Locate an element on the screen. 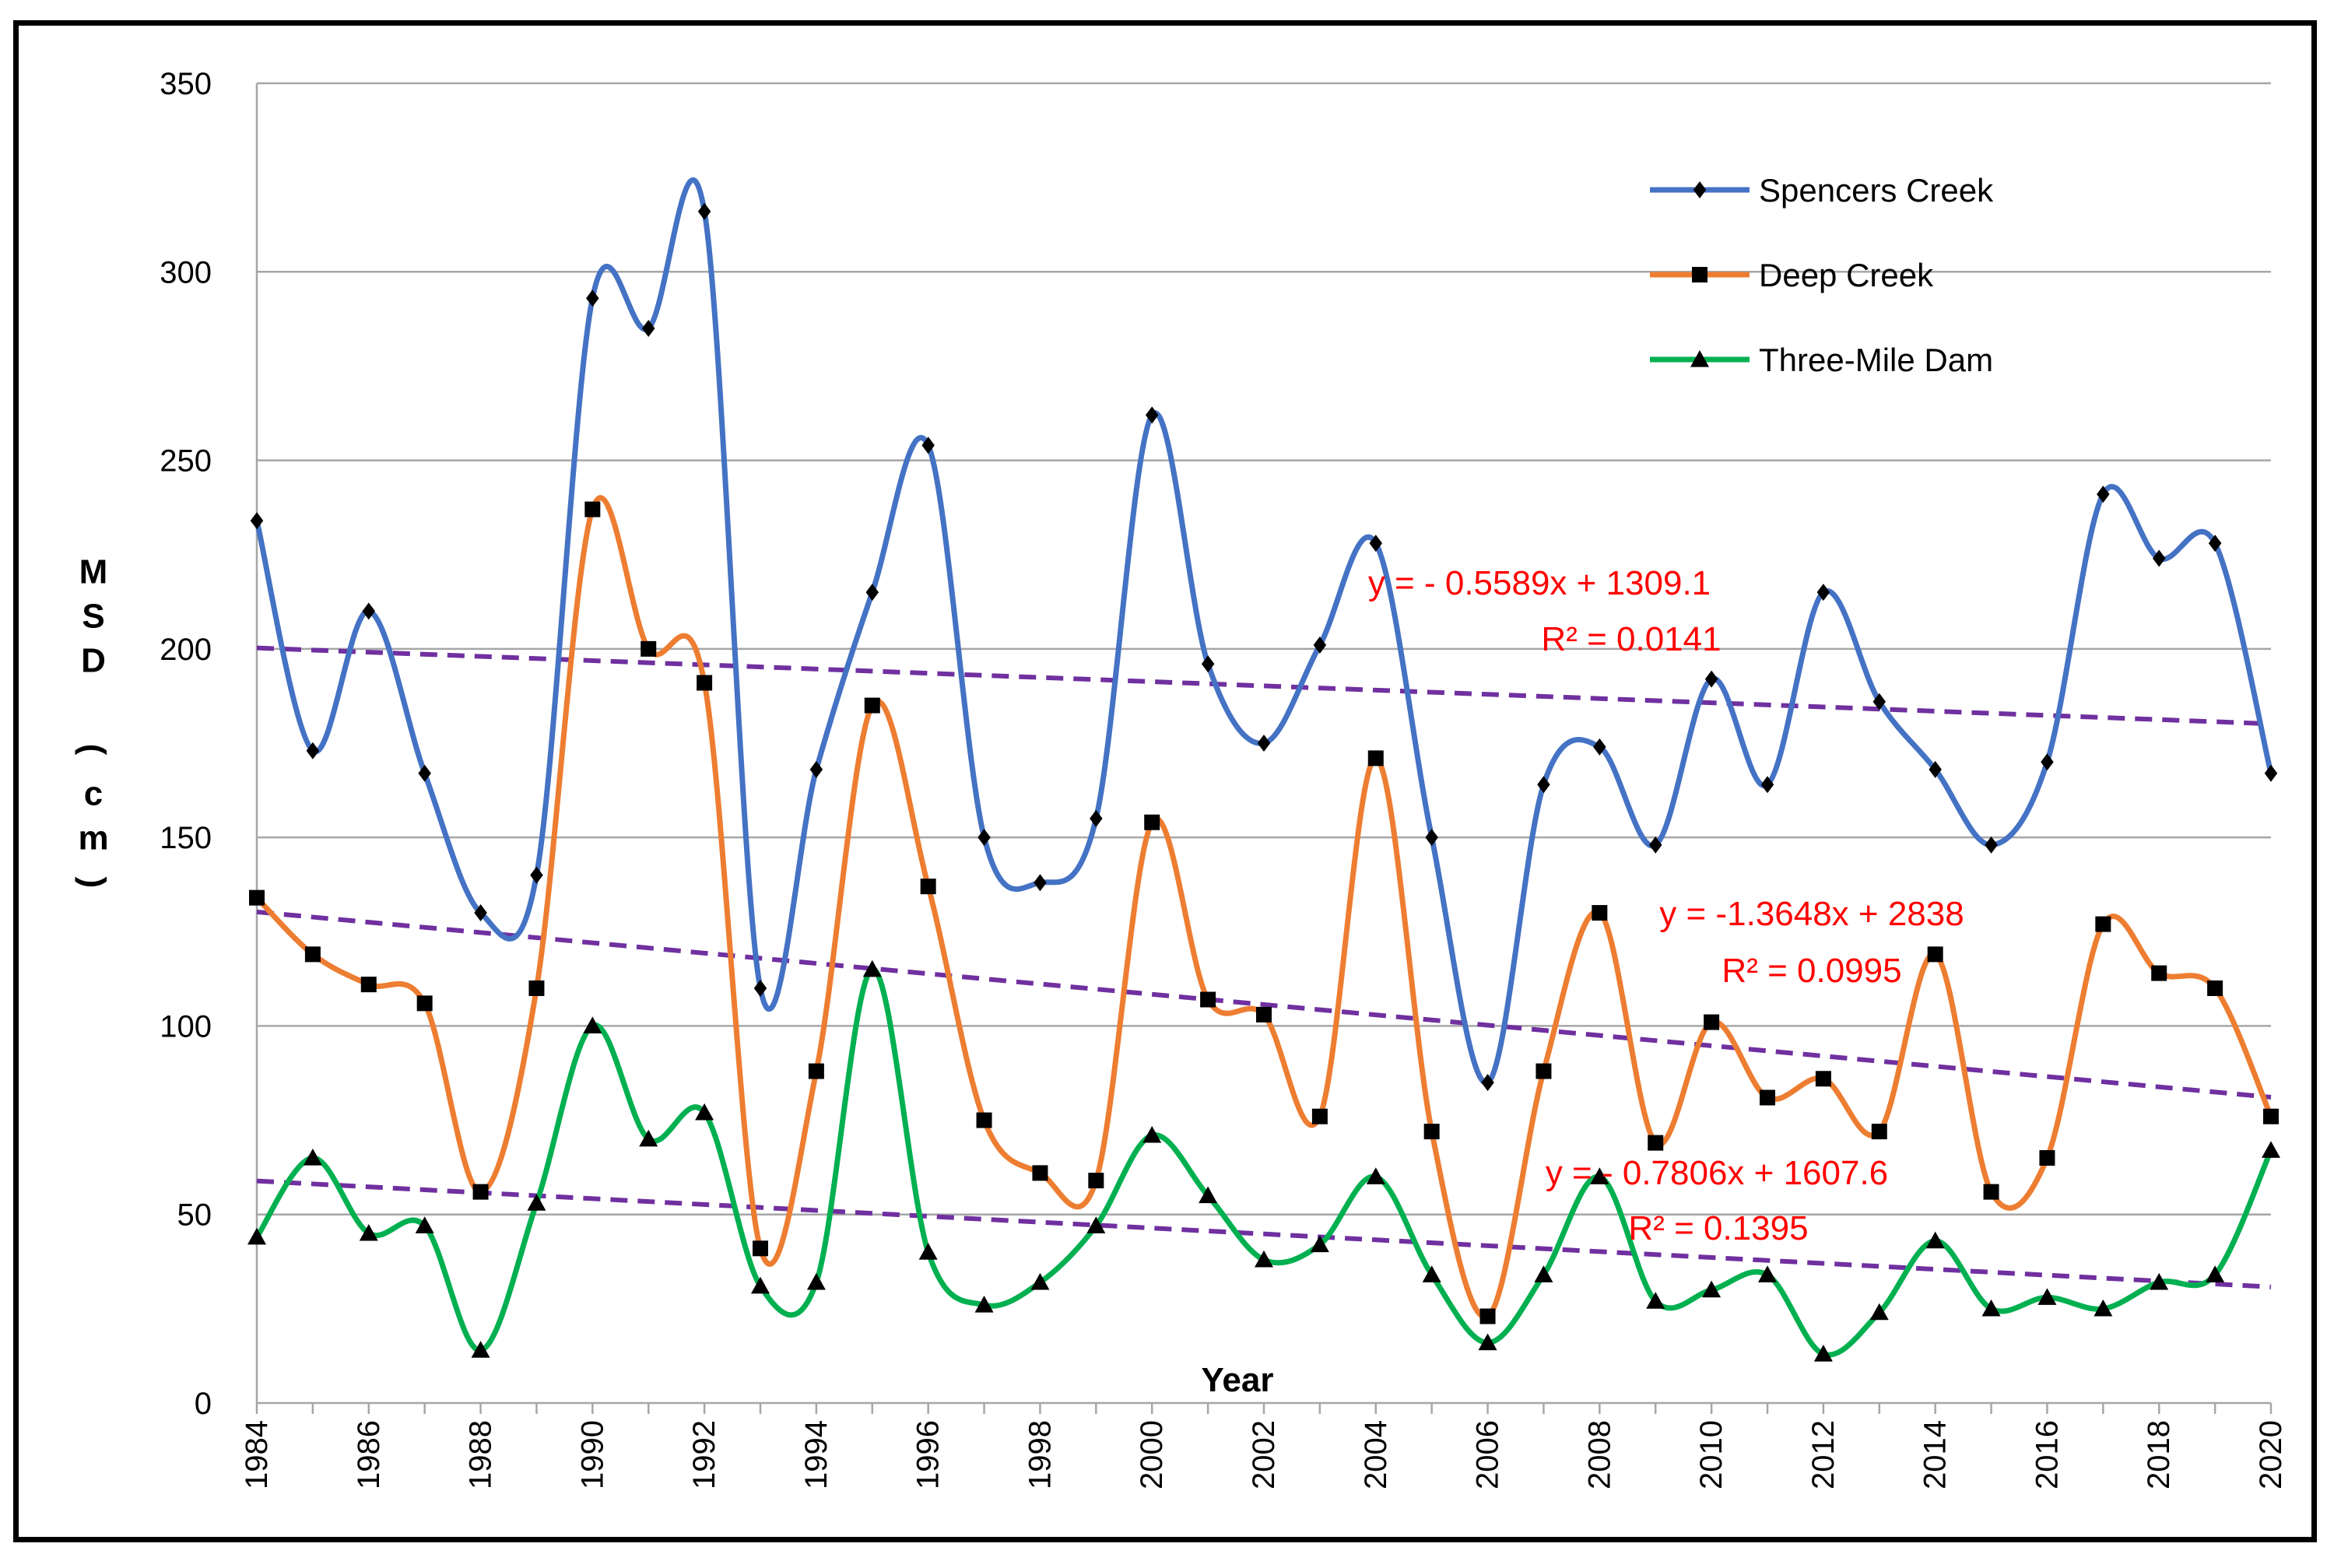 This screenshot has width=2341, height=1568. y-axis-title-char: ( is located at coordinates (94, 750).